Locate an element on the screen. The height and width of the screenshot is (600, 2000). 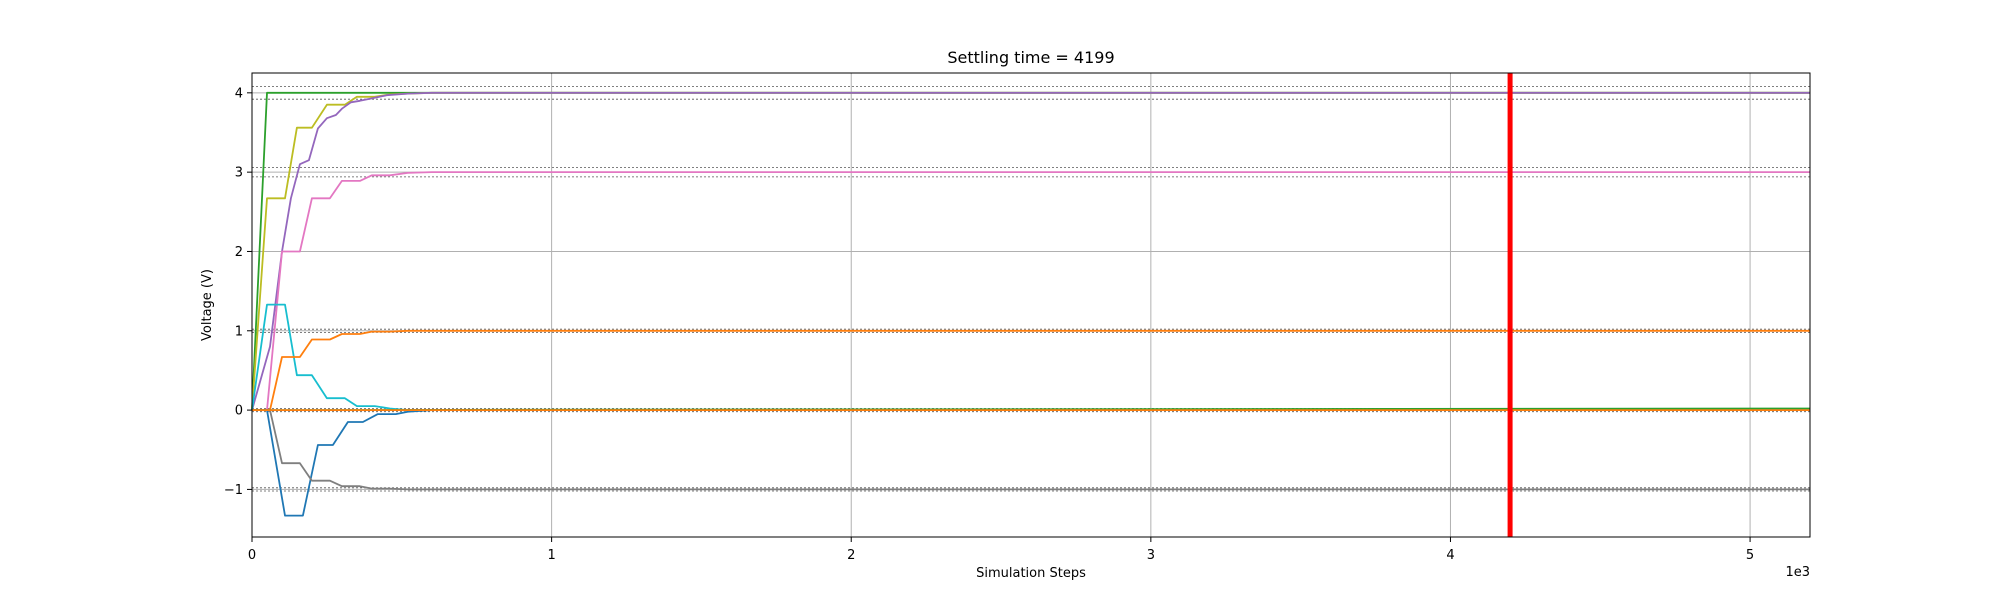
x-tick-label: 3 is located at coordinates (1151, 555).